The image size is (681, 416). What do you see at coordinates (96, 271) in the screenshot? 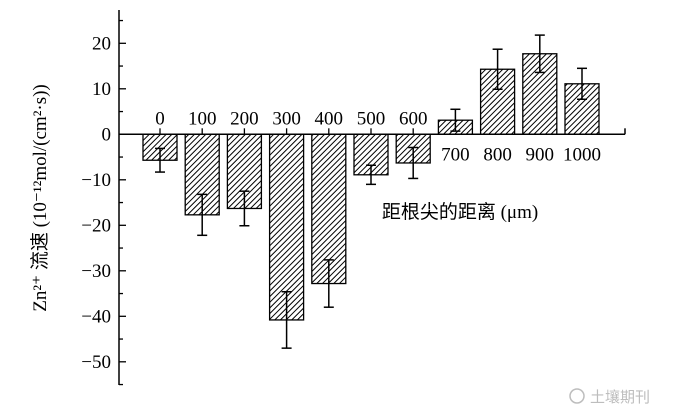
I see `y-tick-label: −30` at bounding box center [96, 271].